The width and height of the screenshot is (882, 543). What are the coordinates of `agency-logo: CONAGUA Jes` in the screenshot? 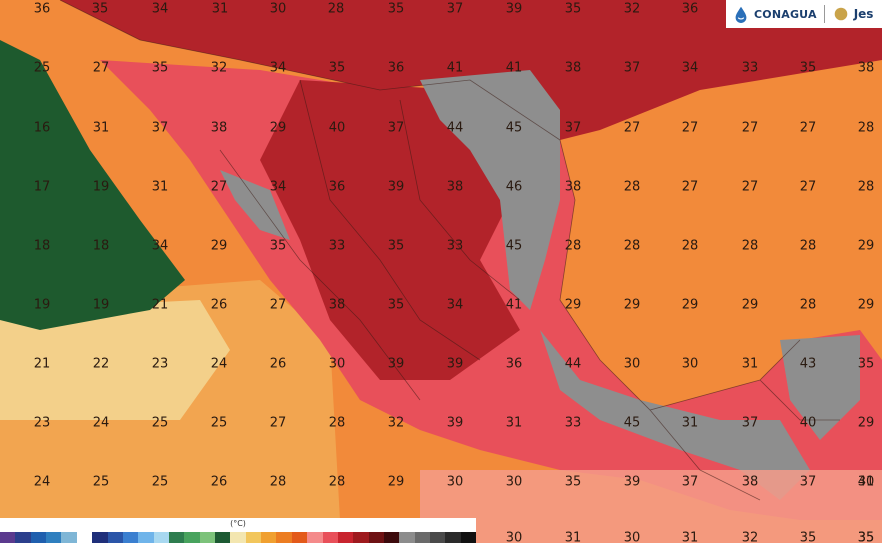 It's located at (804, 14).